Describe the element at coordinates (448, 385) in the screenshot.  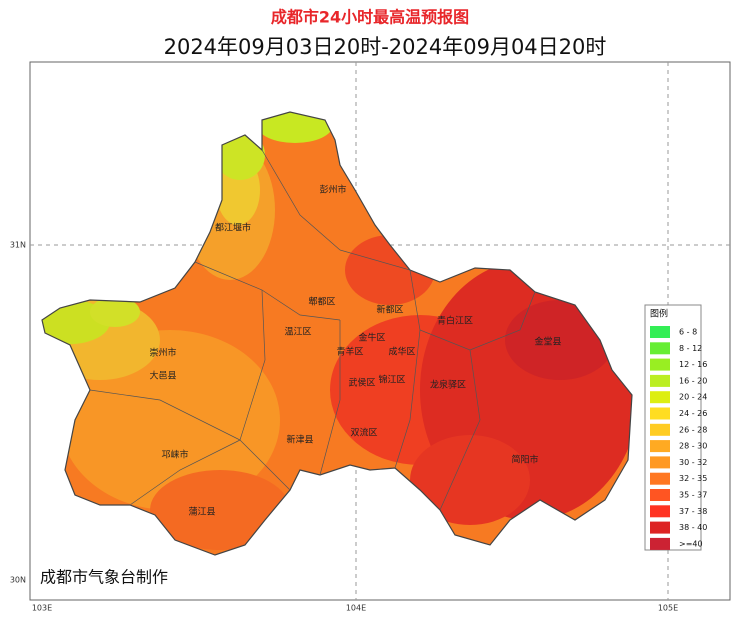
I see `district-label: 龙泉驿区` at that location.